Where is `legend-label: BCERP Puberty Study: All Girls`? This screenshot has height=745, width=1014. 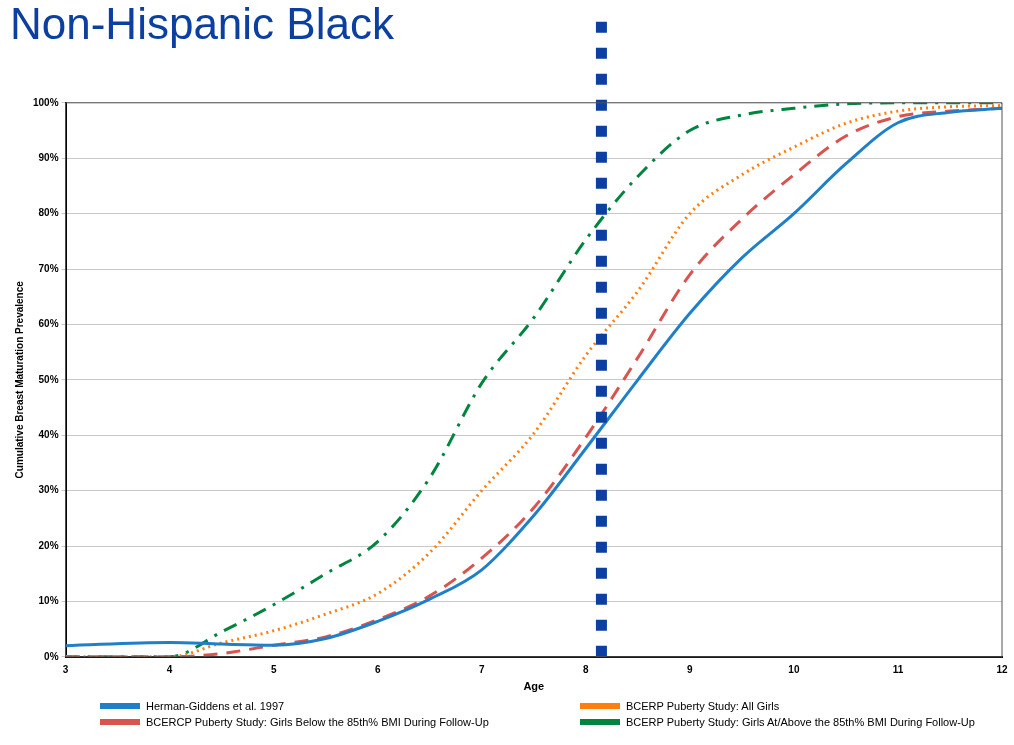 legend-label: BCERP Puberty Study: All Girls is located at coordinates (703, 706).